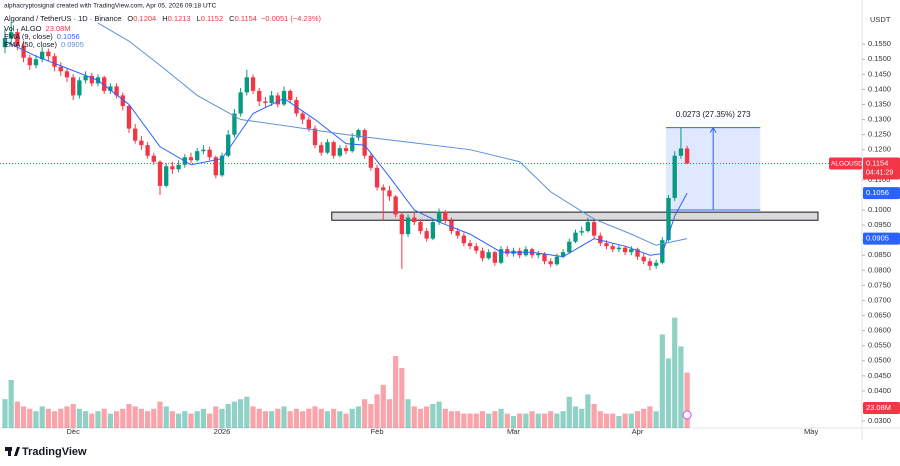  Describe the element at coordinates (879, 149) in the screenshot. I see `y-tick-label: 0.1200` at that location.